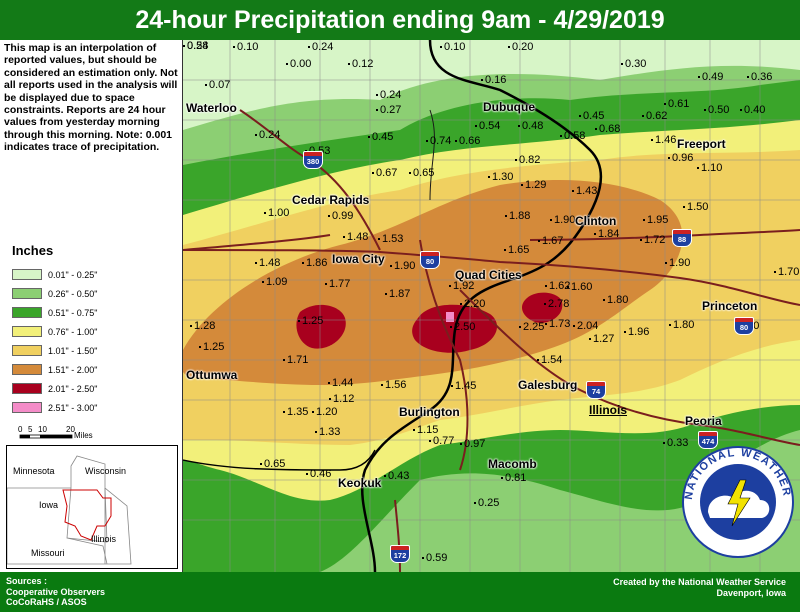 The height and width of the screenshot is (612, 800). What do you see at coordinates (73, 293) in the screenshot?
I see `legend-label: 0.26" - 0.50"` at bounding box center [73, 293].